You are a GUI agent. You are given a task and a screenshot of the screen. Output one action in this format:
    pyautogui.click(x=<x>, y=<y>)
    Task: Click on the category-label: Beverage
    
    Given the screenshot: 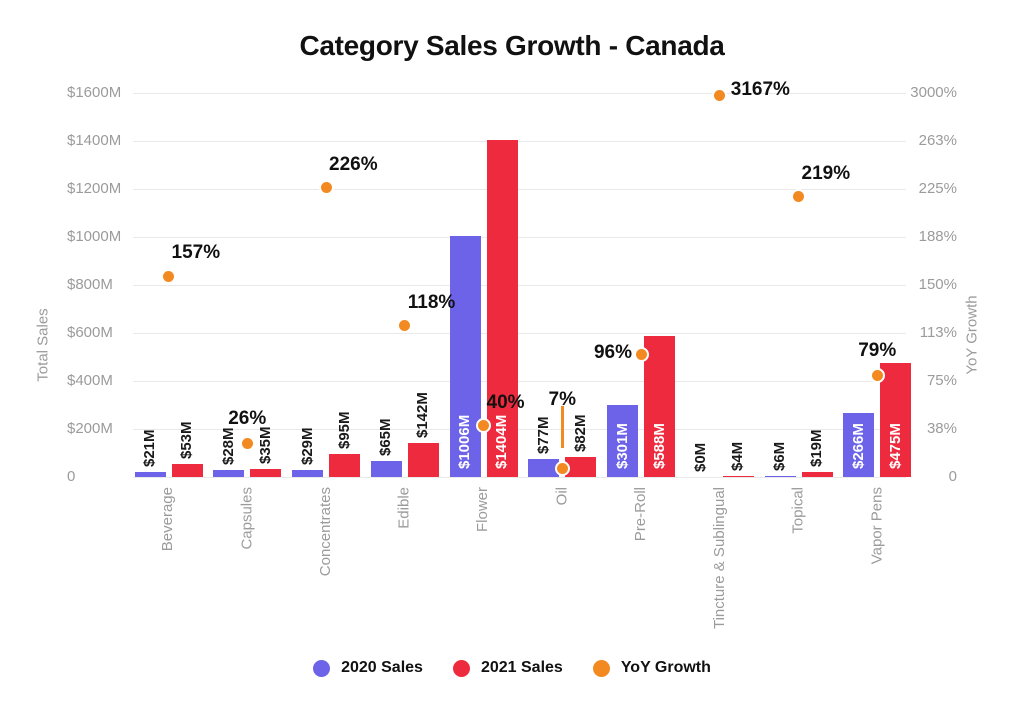 What is the action you would take?
    pyautogui.click(x=168, y=519)
    